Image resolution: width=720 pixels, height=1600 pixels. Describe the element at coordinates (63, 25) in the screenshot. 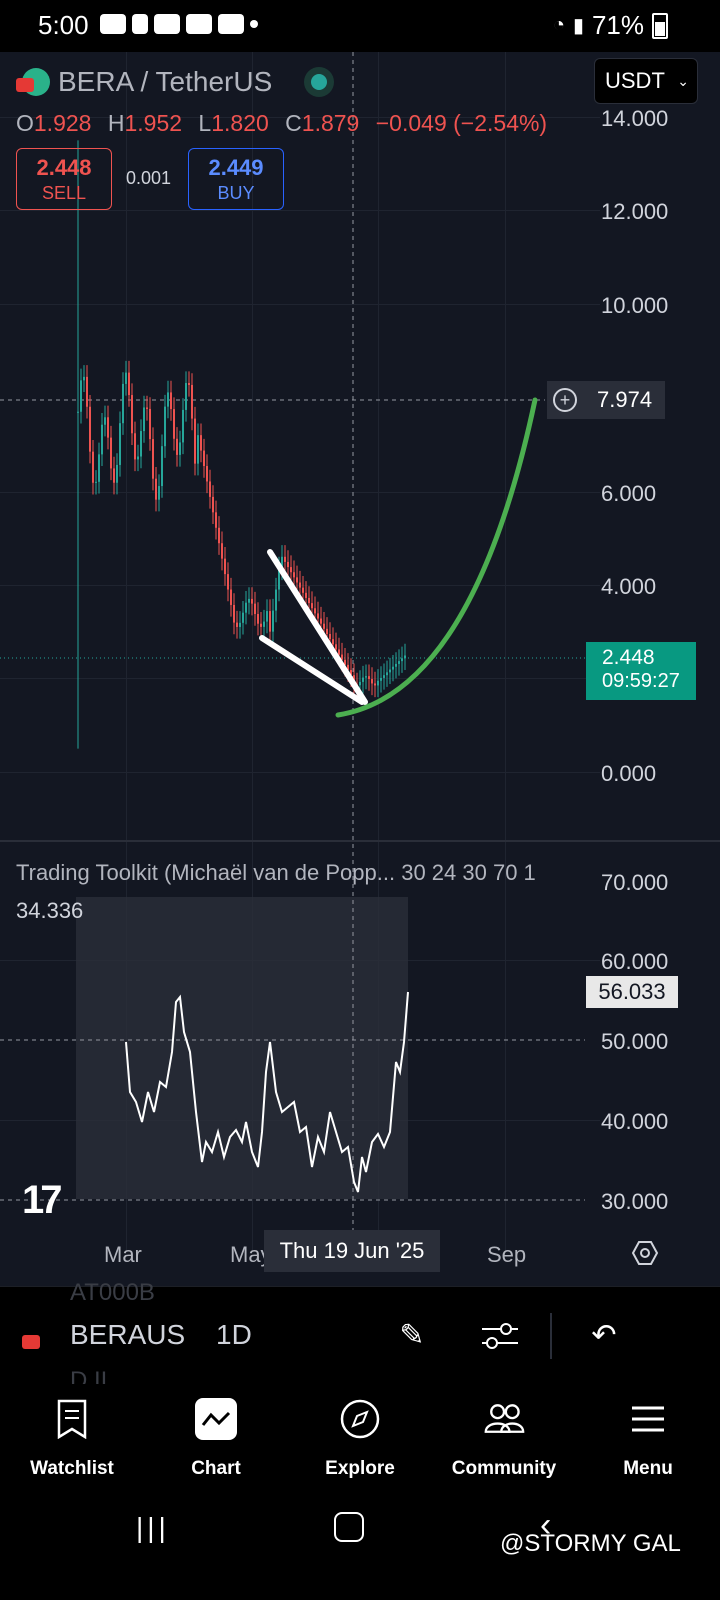

I see `status-time: 5:00` at that location.